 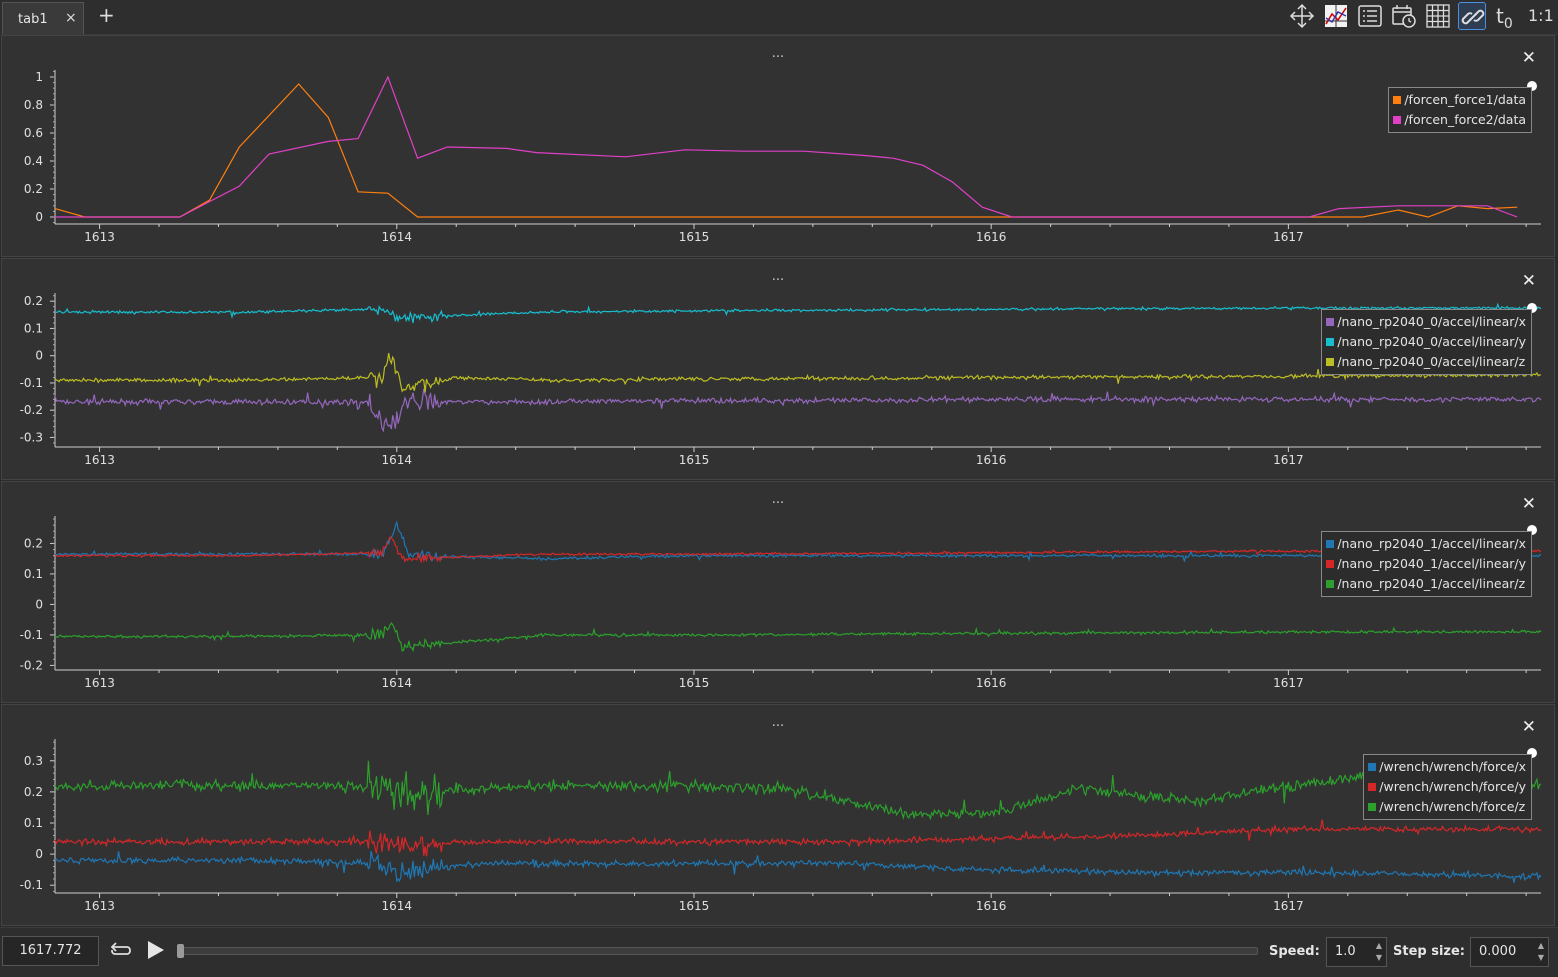 What do you see at coordinates (1431, 341) in the screenshot?
I see `legend-label: /nano_rp2040_0/accel/linear/y` at bounding box center [1431, 341].